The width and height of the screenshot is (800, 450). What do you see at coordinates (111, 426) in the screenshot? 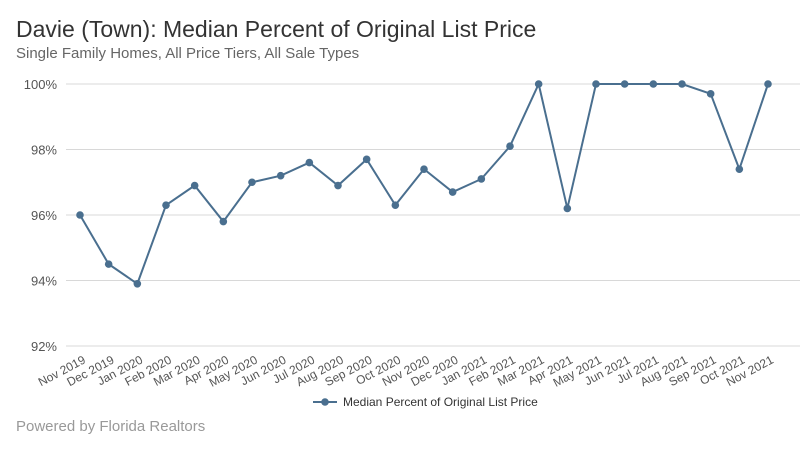
I see `footer-credit: Powered by Florida Realtors` at bounding box center [111, 426].